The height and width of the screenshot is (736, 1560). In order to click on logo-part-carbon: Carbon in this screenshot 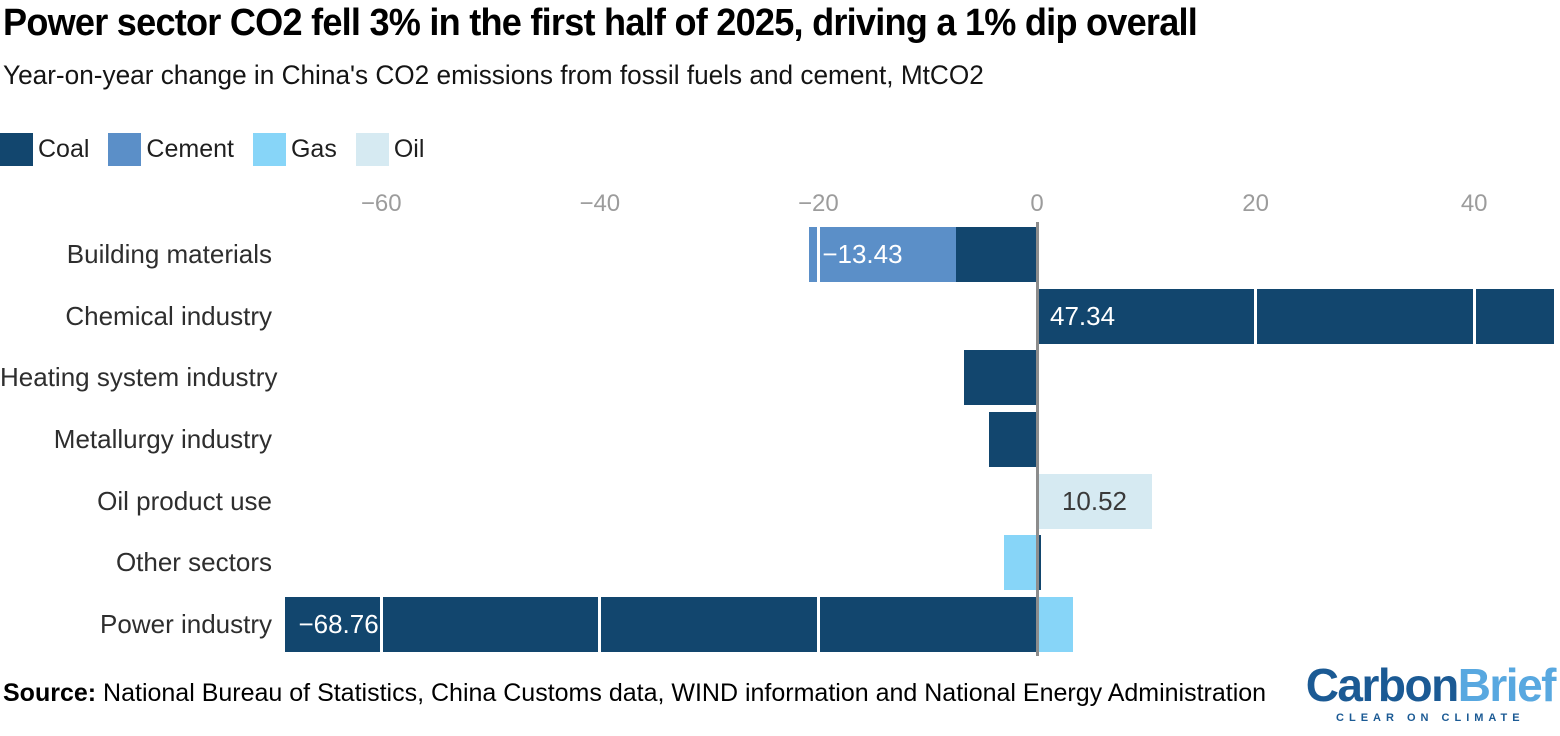, I will do `click(1382, 685)`.